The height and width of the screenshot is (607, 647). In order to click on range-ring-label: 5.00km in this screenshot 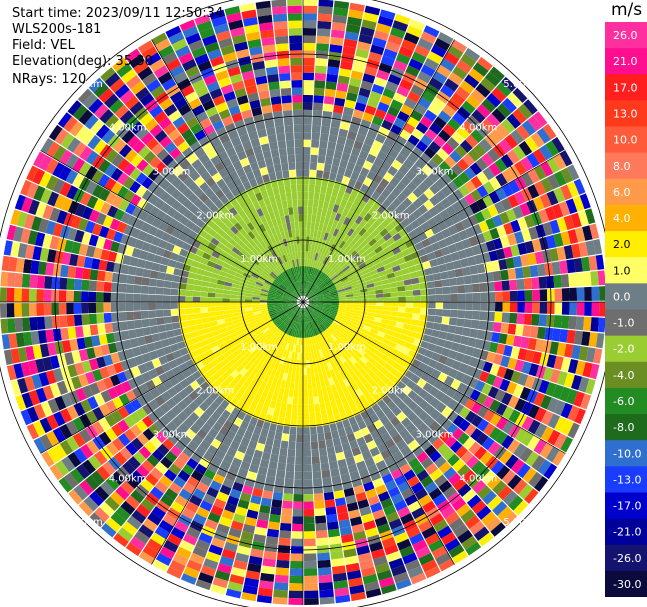, I will do `click(522, 522)`.